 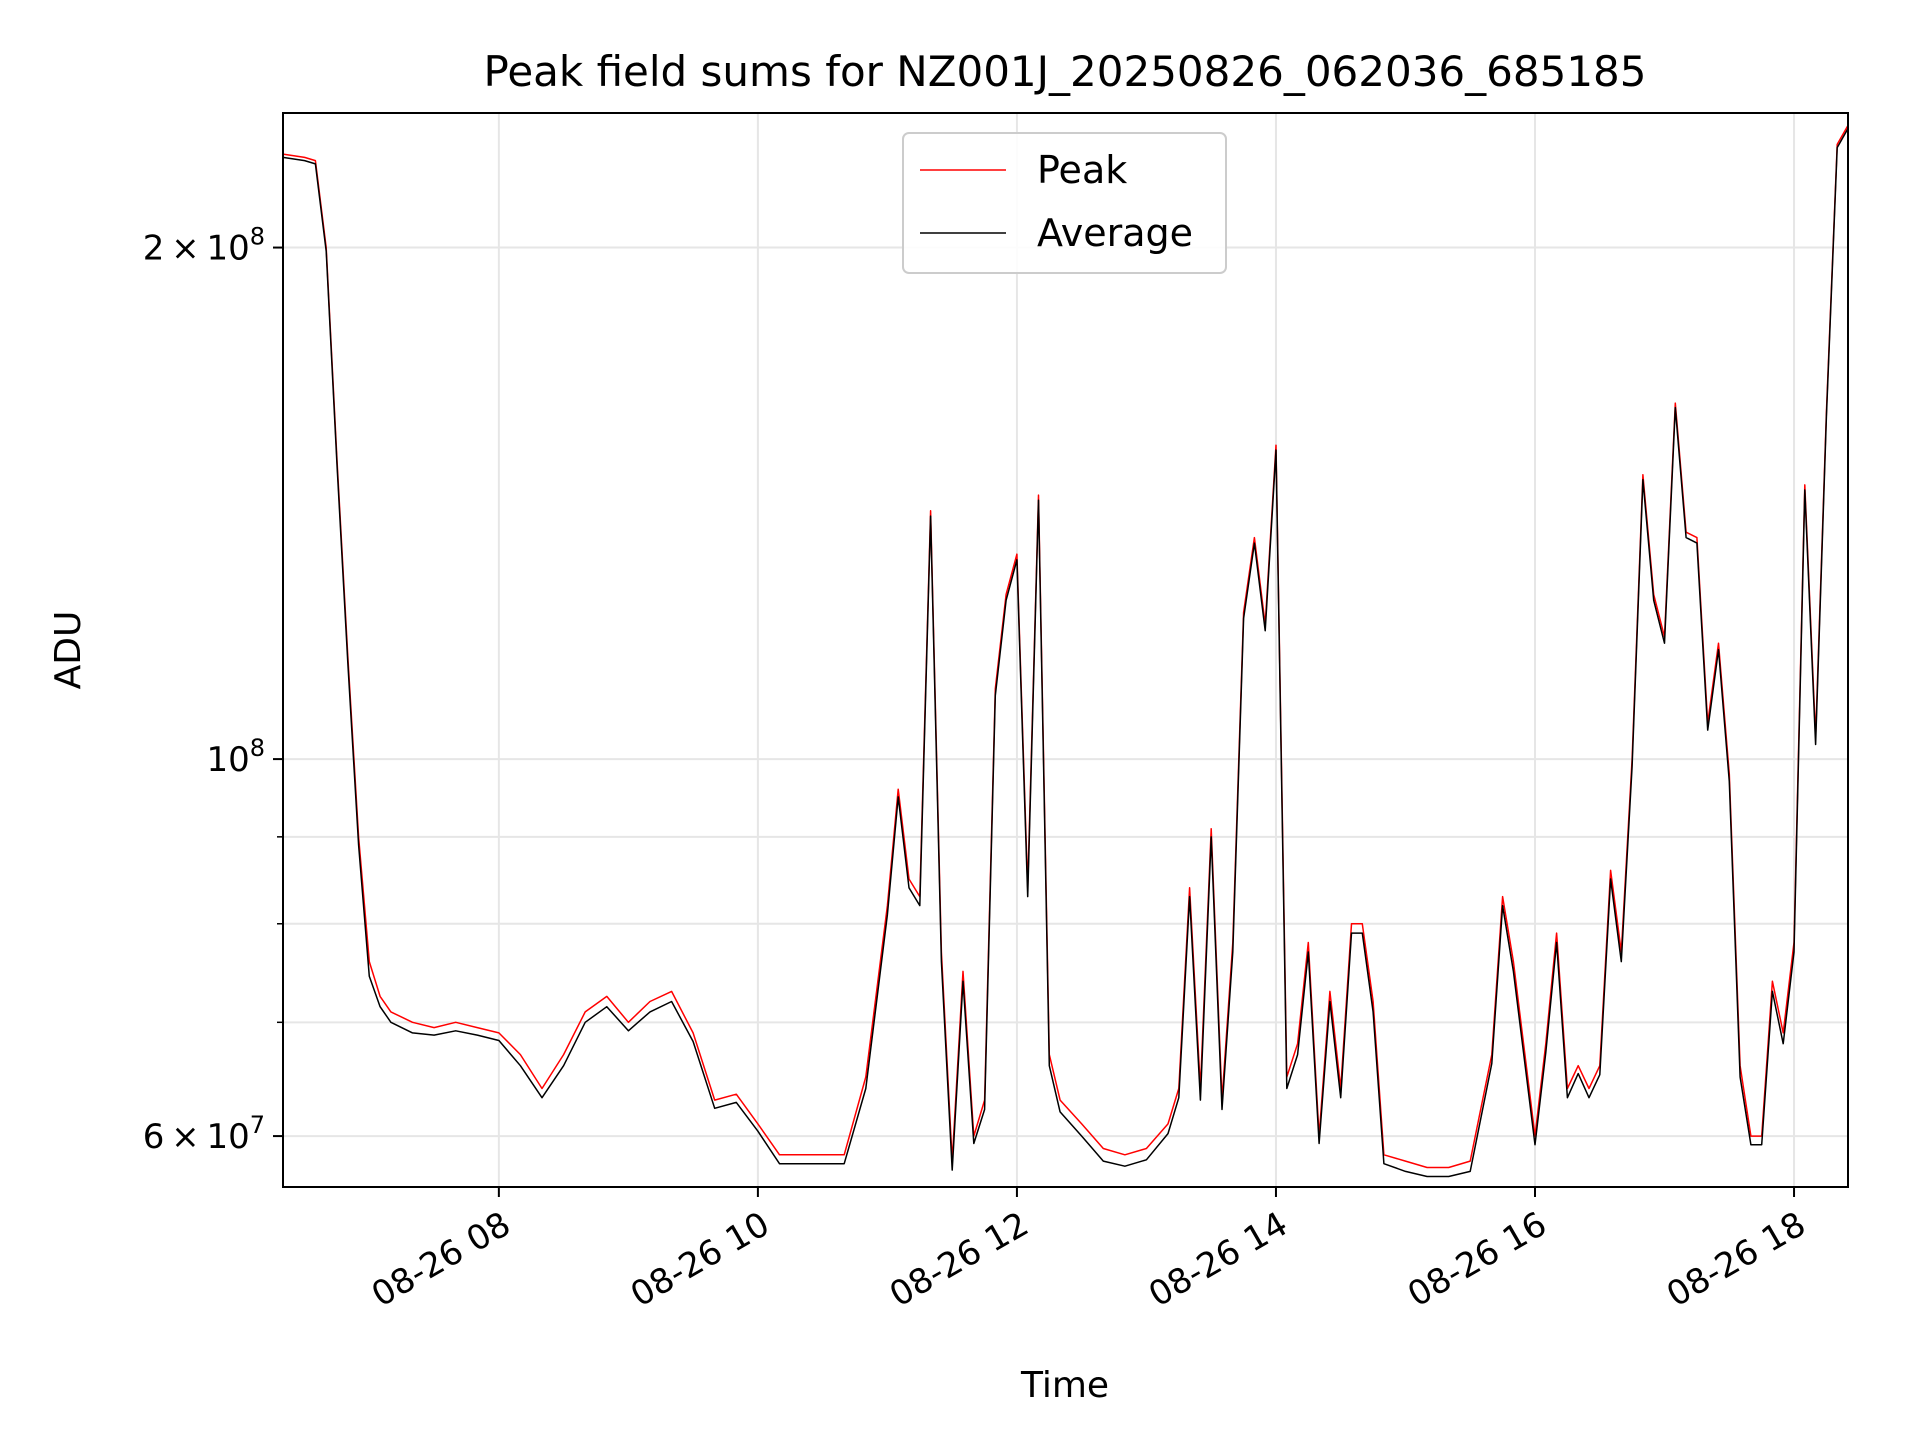 What do you see at coordinates (1115, 233) in the screenshot?
I see `legend-label-average: Average` at bounding box center [1115, 233].